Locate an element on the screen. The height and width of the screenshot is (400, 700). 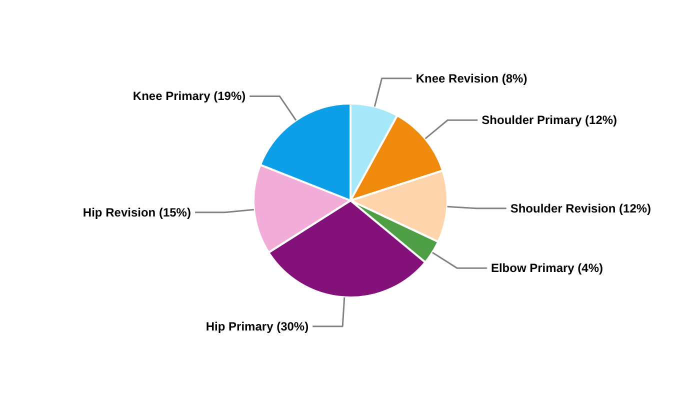
slice-label: Elbow Primary (4%) is located at coordinates (547, 268).